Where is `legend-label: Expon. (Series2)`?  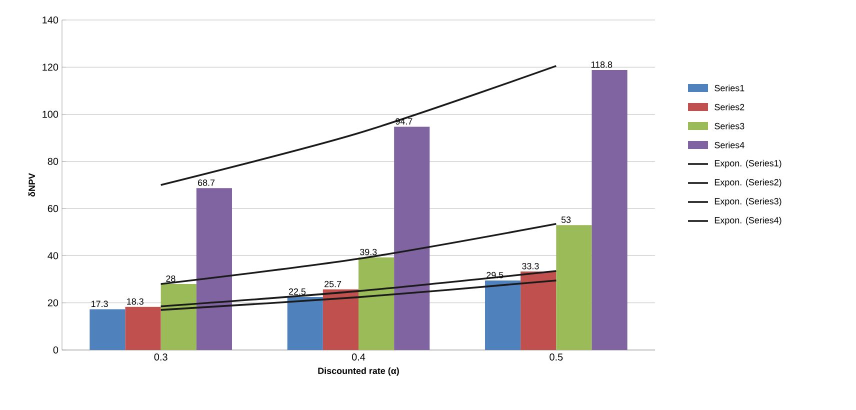
legend-label: Expon. (Series2) is located at coordinates (748, 183).